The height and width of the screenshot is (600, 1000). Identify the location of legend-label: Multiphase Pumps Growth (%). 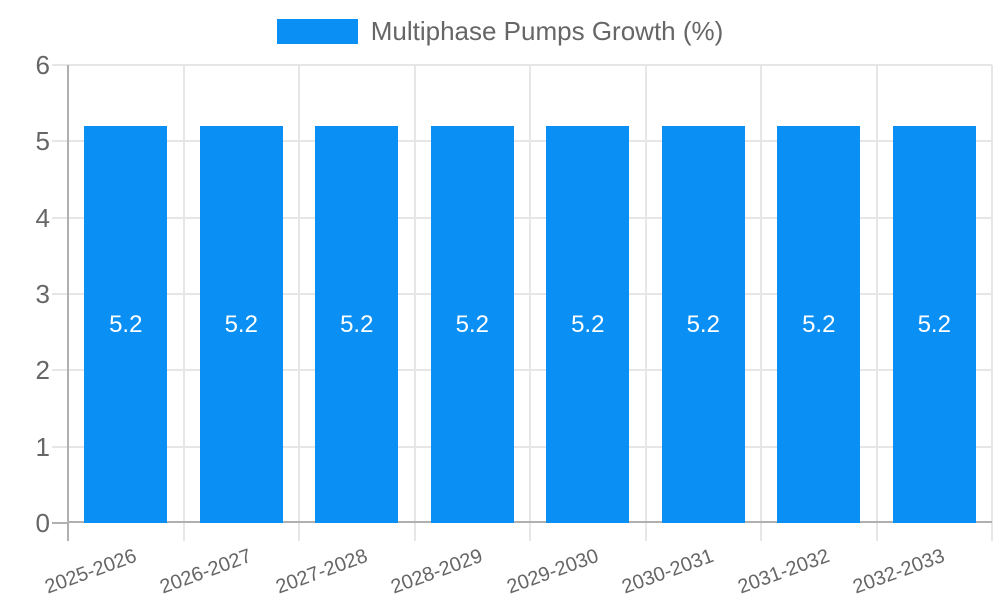
(547, 31).